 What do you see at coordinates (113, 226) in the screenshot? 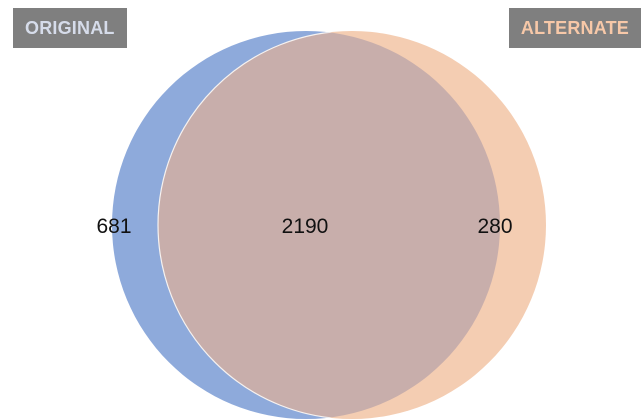
I see `original-only-count: 681` at bounding box center [113, 226].